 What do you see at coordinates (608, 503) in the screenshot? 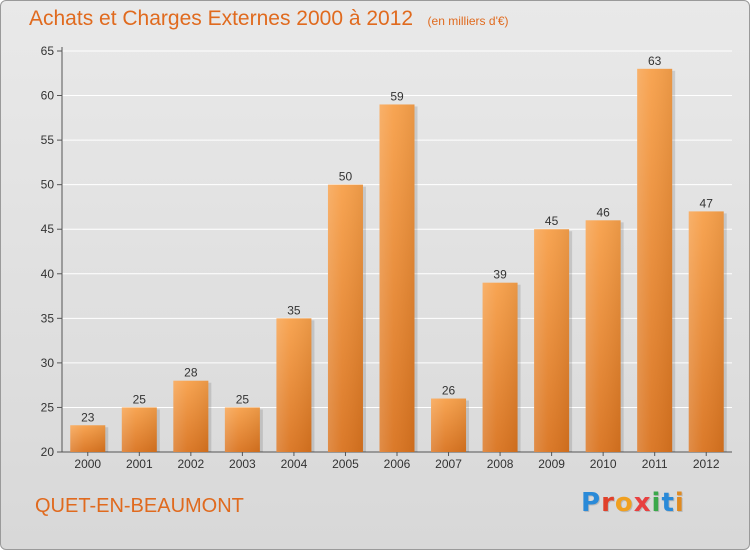
I see `logo-letter: r` at bounding box center [608, 503].